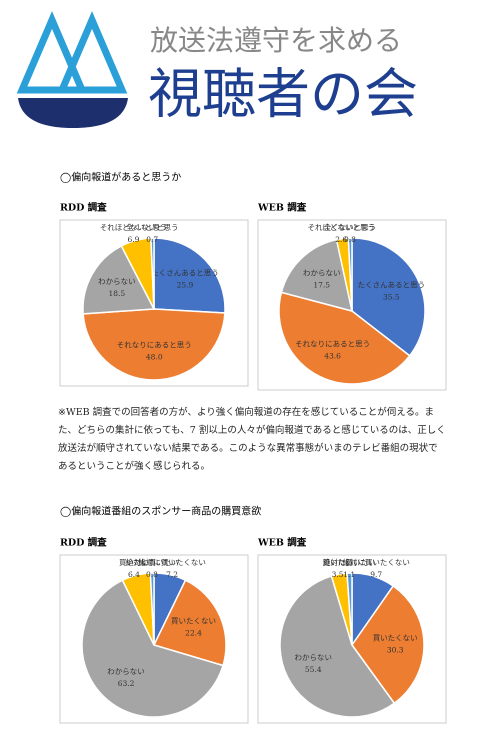  What do you see at coordinates (154, 357) in the screenshot?
I see `slice-value: 48.0` at bounding box center [154, 357].